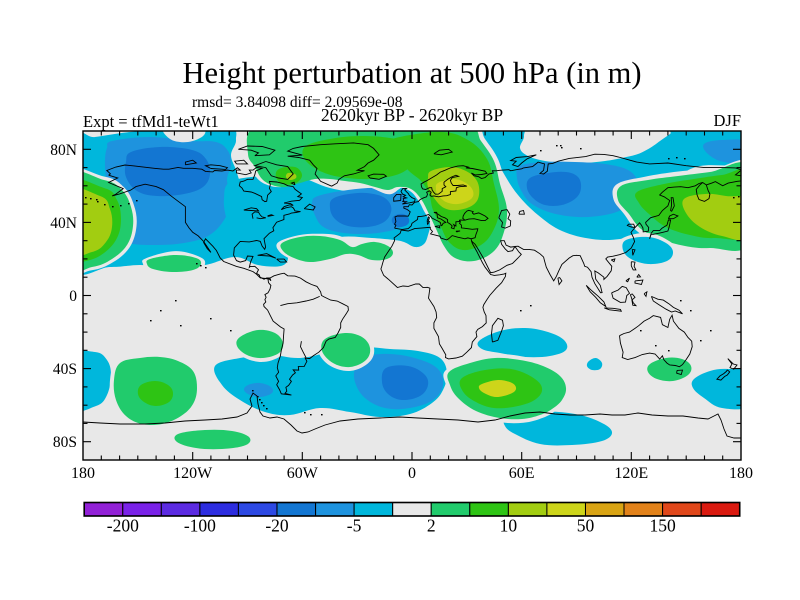 This screenshot has width=800, height=600. What do you see at coordinates (354, 526) in the screenshot?
I see `svg-text: -5` at bounding box center [354, 526].